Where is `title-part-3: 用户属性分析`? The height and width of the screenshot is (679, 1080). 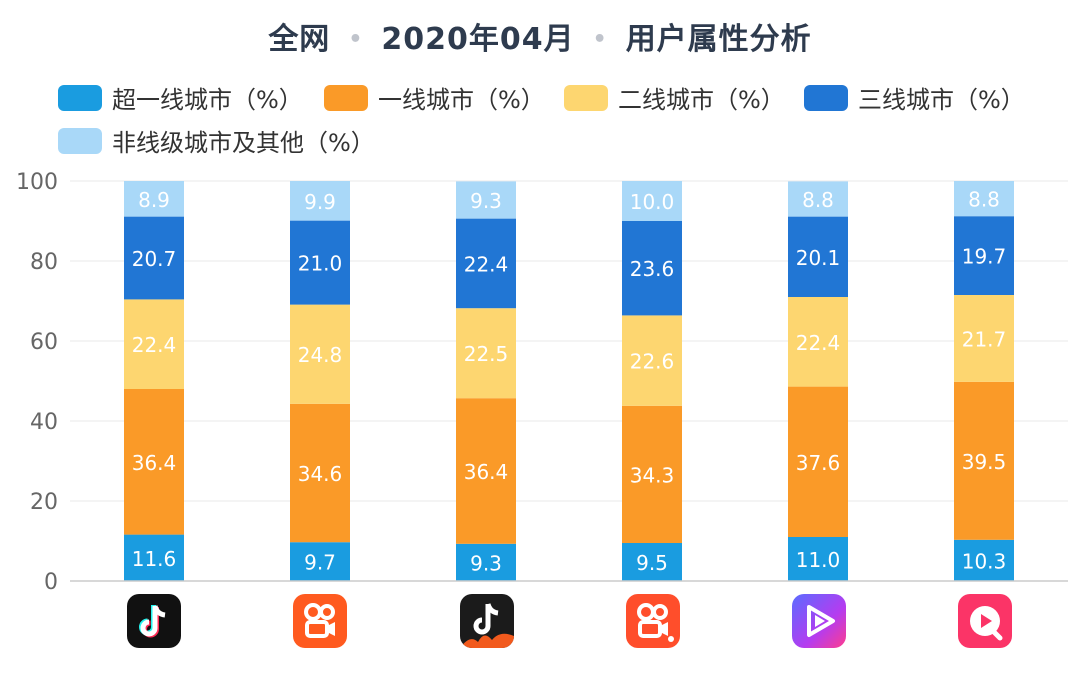 title-part-3: 用户属性分析 is located at coordinates (718, 39).